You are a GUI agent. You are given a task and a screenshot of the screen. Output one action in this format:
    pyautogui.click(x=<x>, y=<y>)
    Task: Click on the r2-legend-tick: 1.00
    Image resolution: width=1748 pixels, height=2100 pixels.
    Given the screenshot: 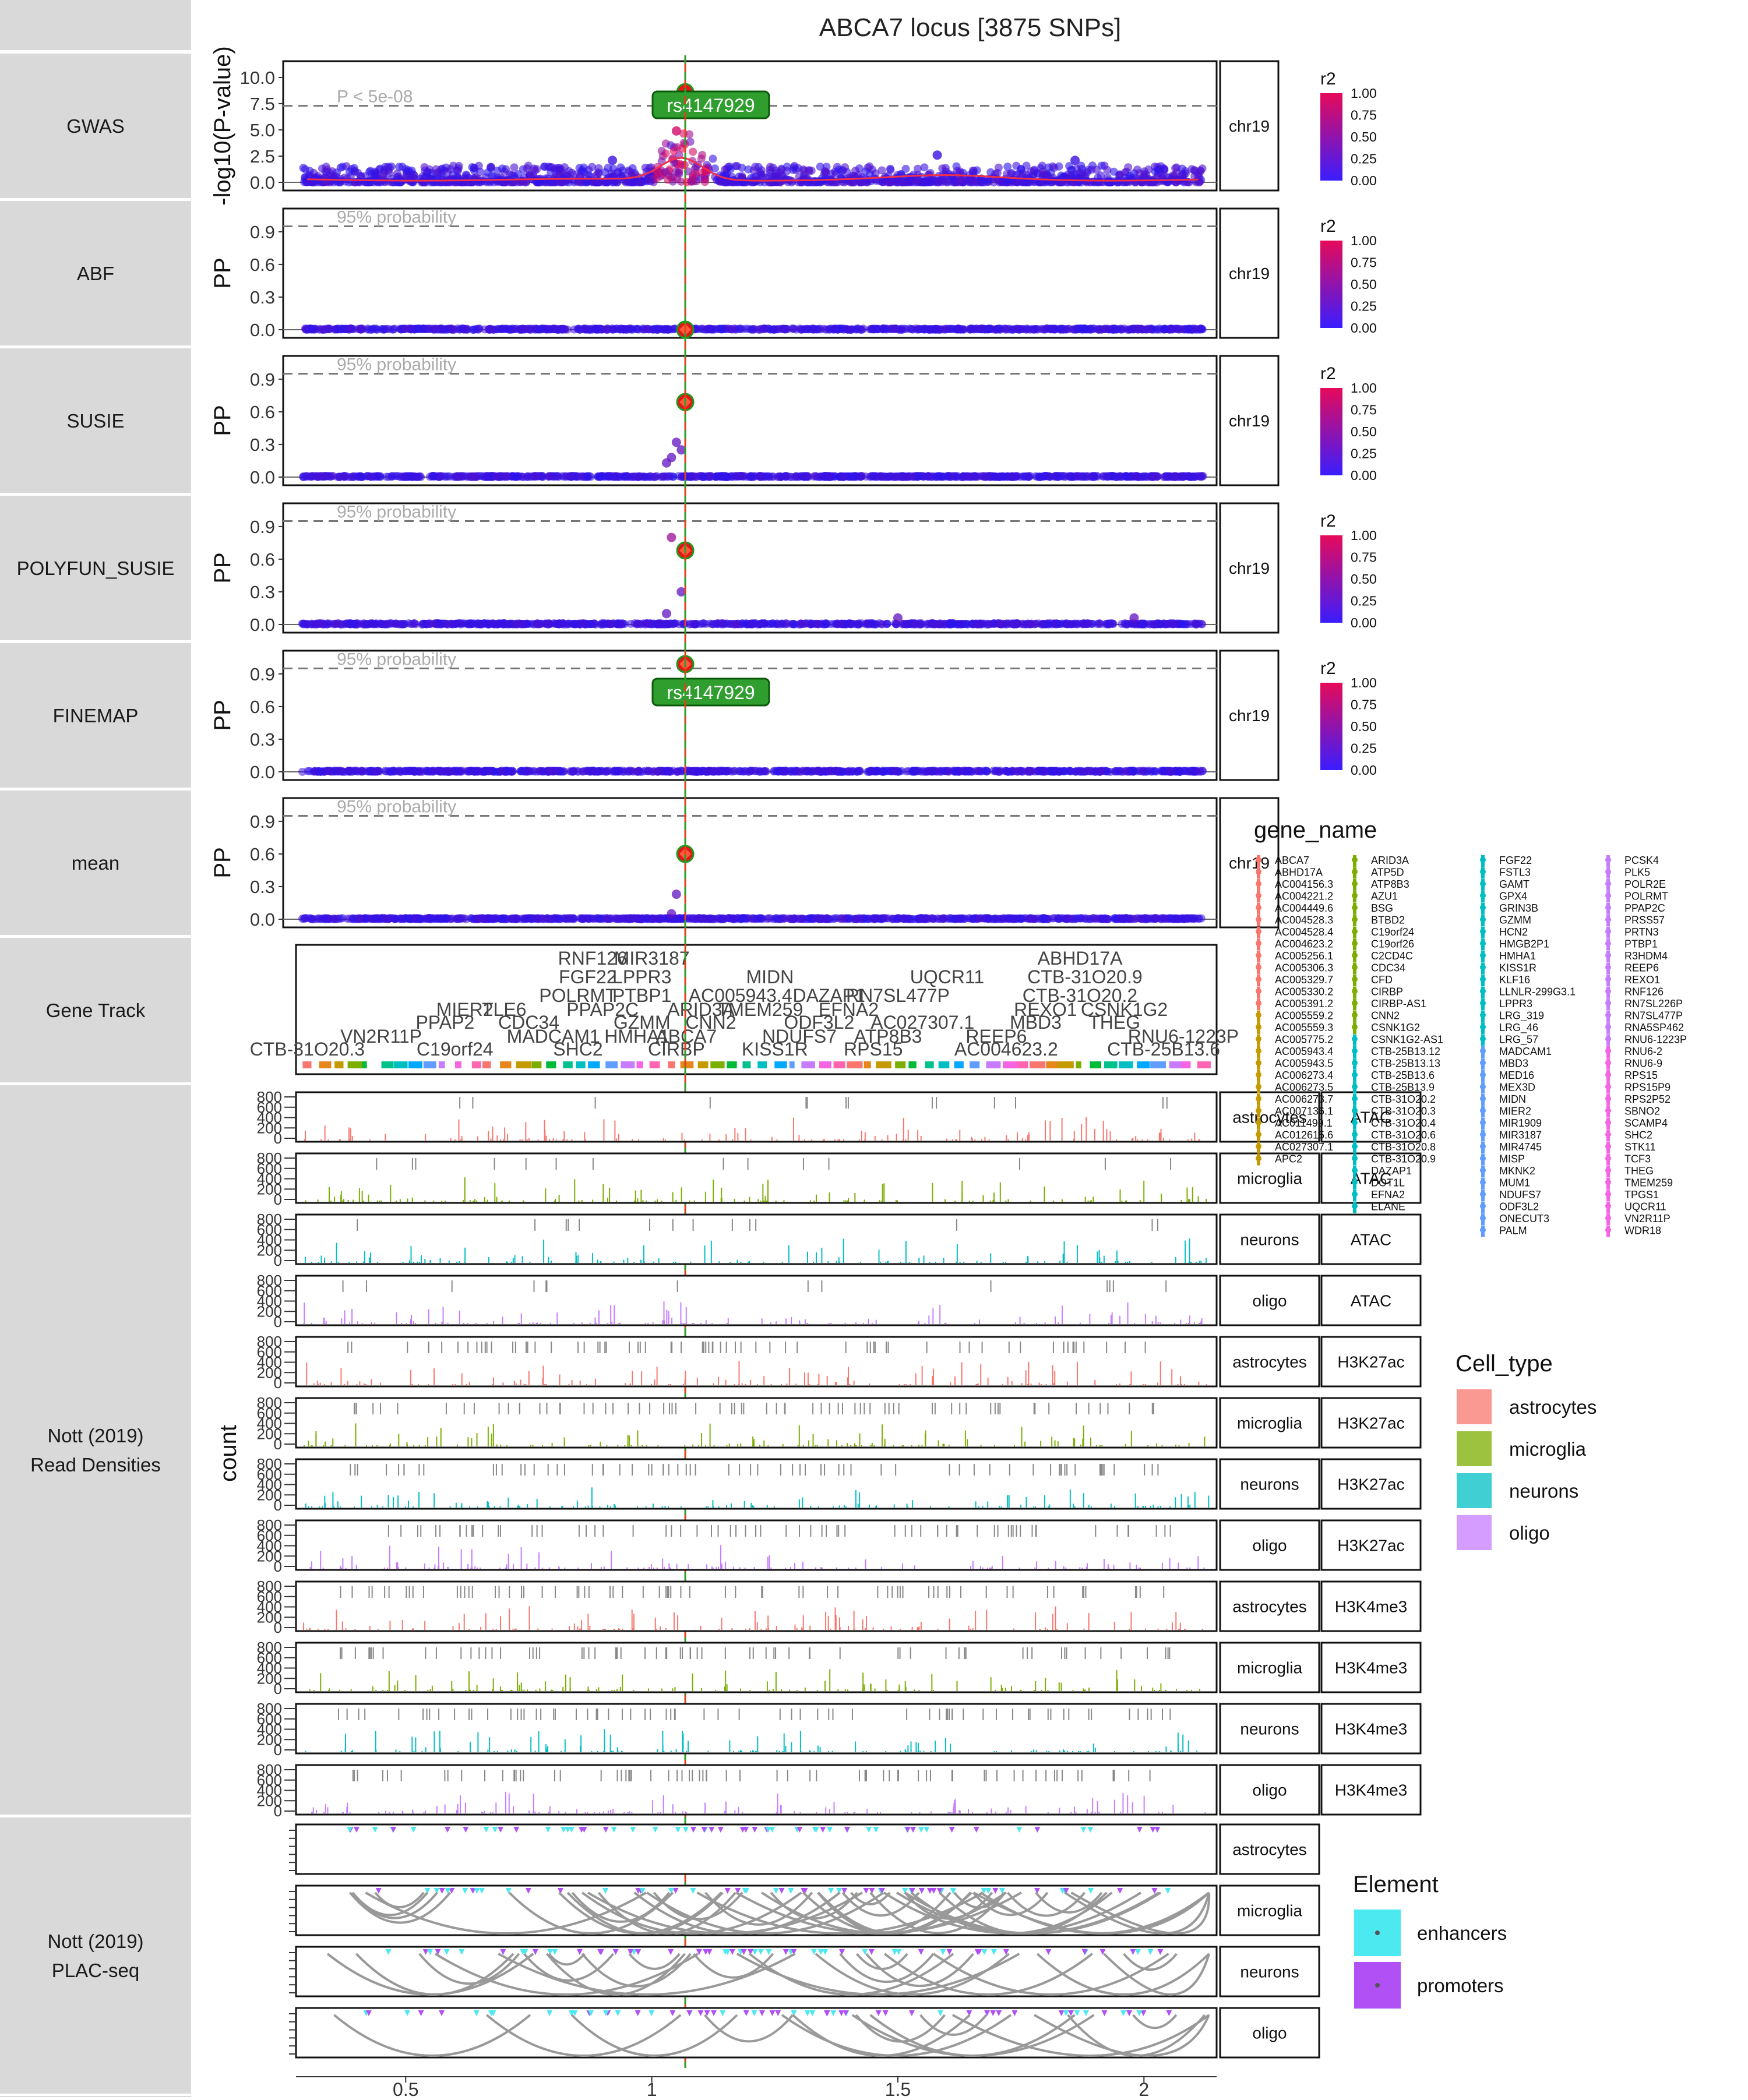 What is the action you would take?
    pyautogui.click(x=1364, y=240)
    